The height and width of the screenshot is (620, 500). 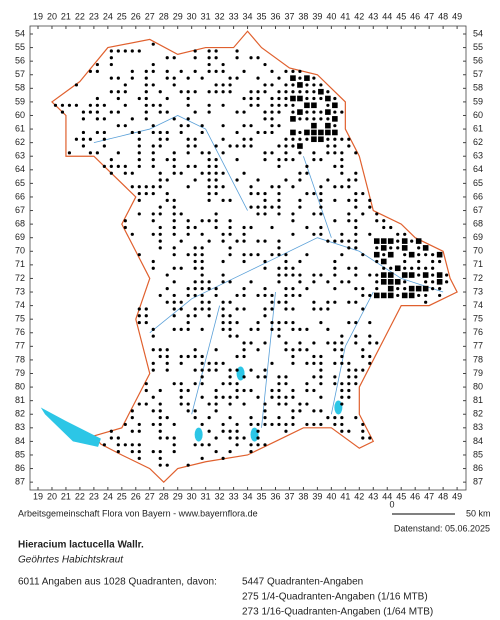 I want to click on column-label: 47, so click(x=429, y=496).